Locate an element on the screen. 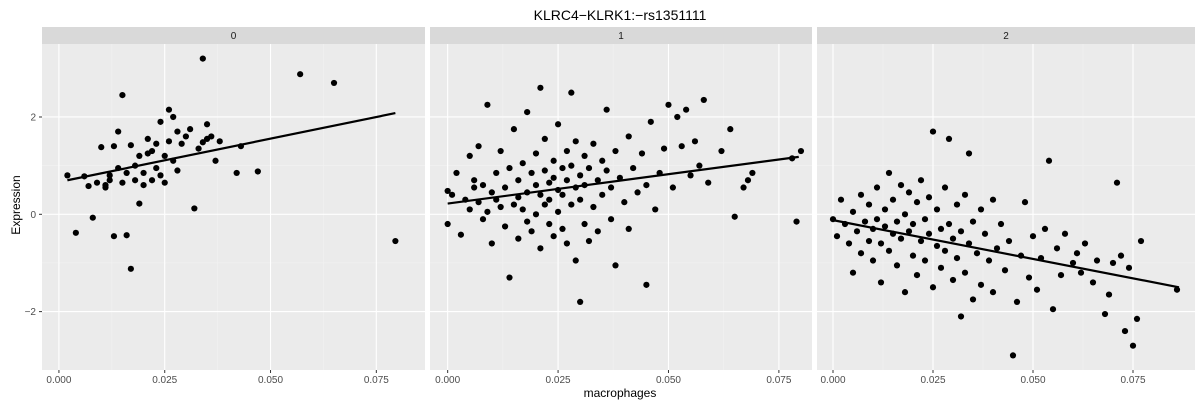 This screenshot has height=405, width=1200. x-tick-label: 0.050 is located at coordinates (1032, 380).